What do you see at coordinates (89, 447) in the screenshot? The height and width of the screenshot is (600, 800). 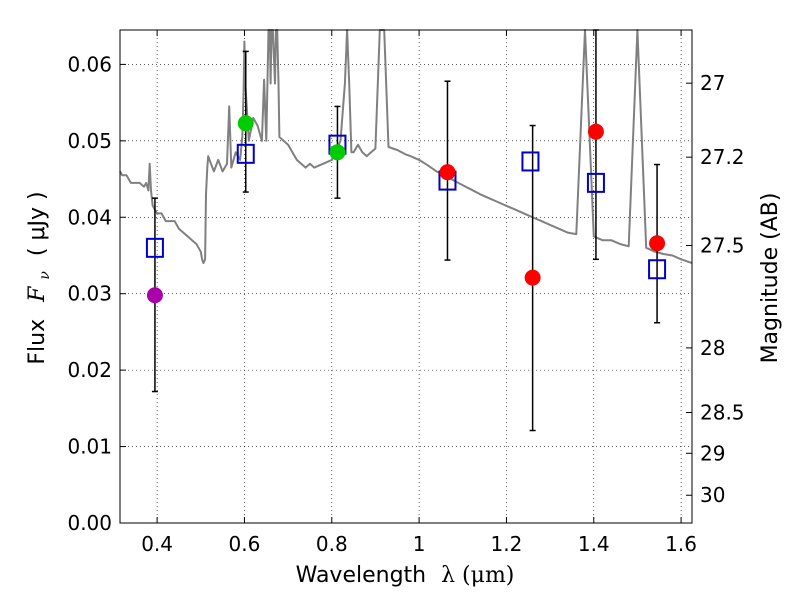 I see `y-tick-label: 0.01` at bounding box center [89, 447].